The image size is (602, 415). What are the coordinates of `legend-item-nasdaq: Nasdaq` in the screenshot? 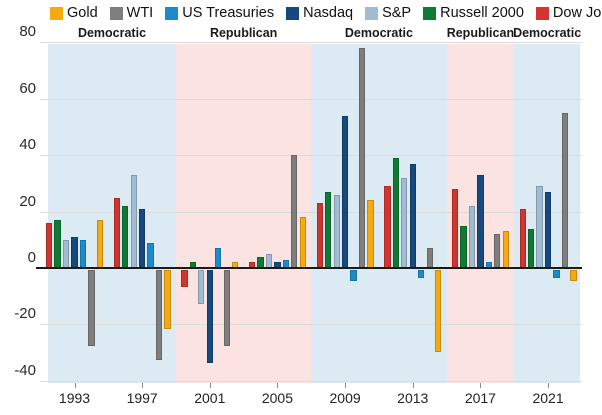 It's located at (319, 13).